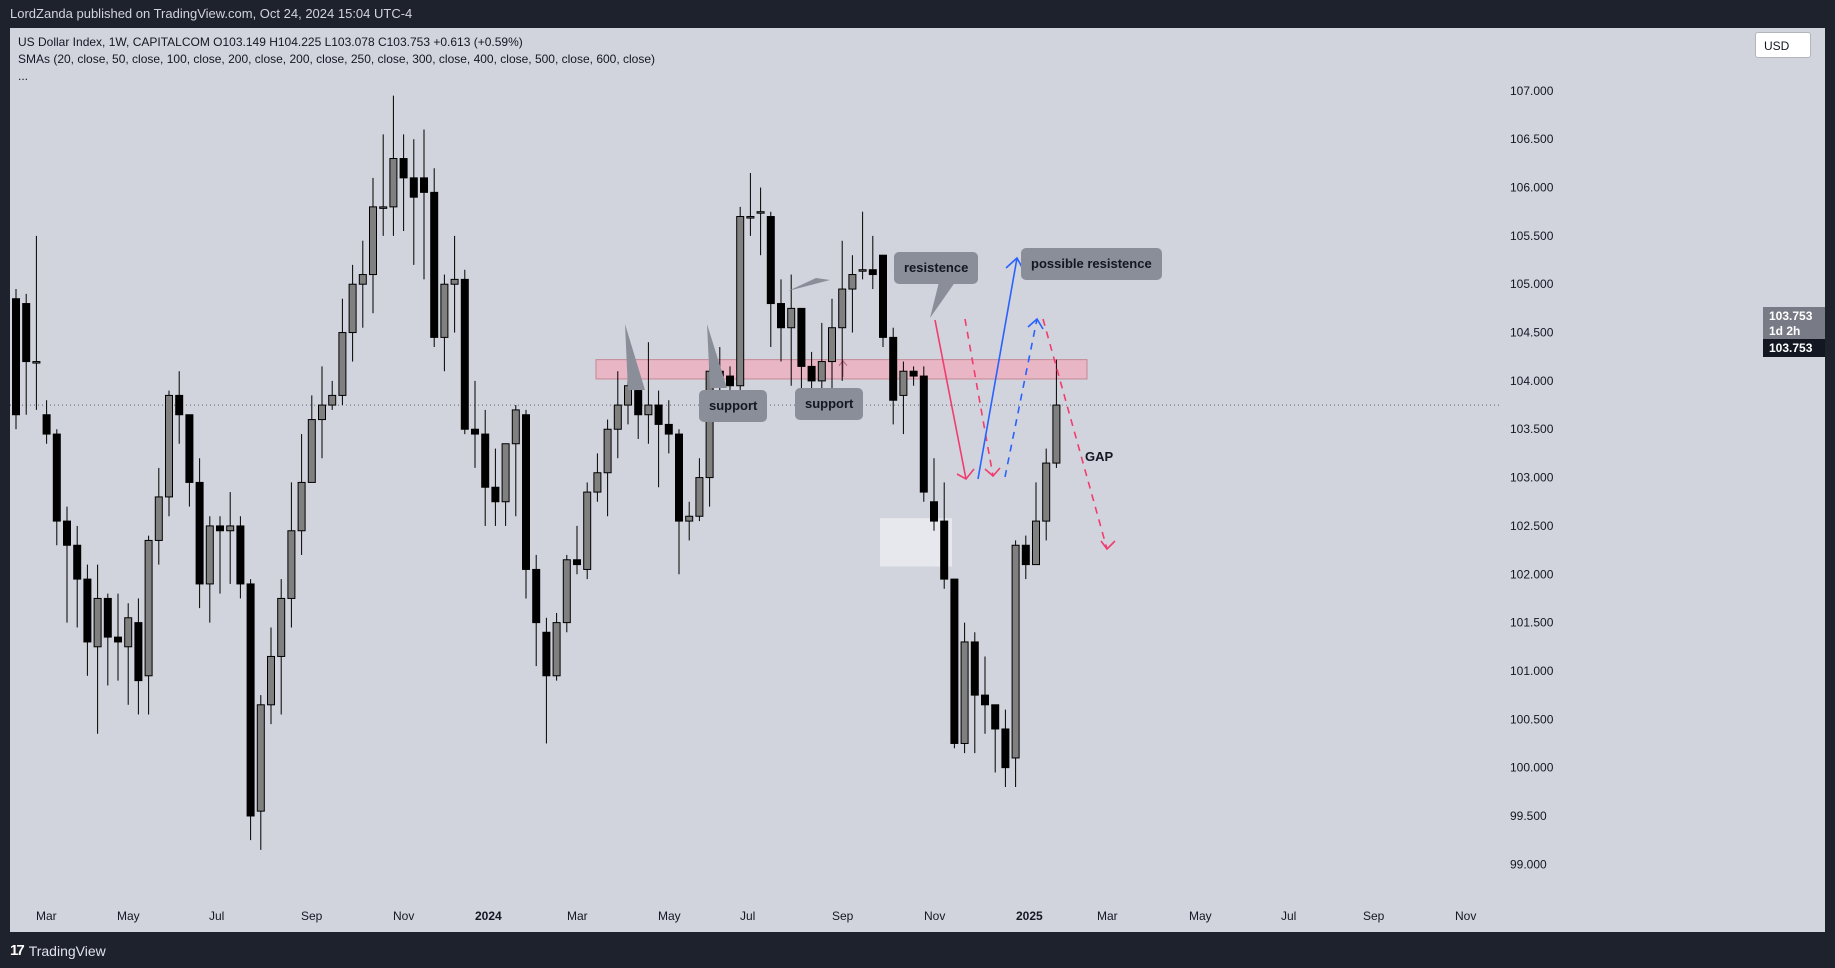  What do you see at coordinates (1528, 816) in the screenshot?
I see `y-tick-label: 99.500` at bounding box center [1528, 816].